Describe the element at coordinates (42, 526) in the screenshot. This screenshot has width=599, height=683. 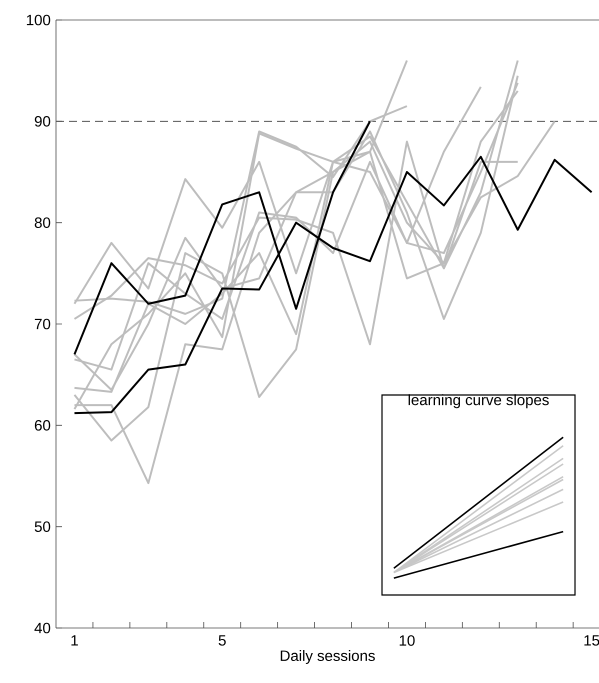
I see `y-tick-label: 50` at that location.